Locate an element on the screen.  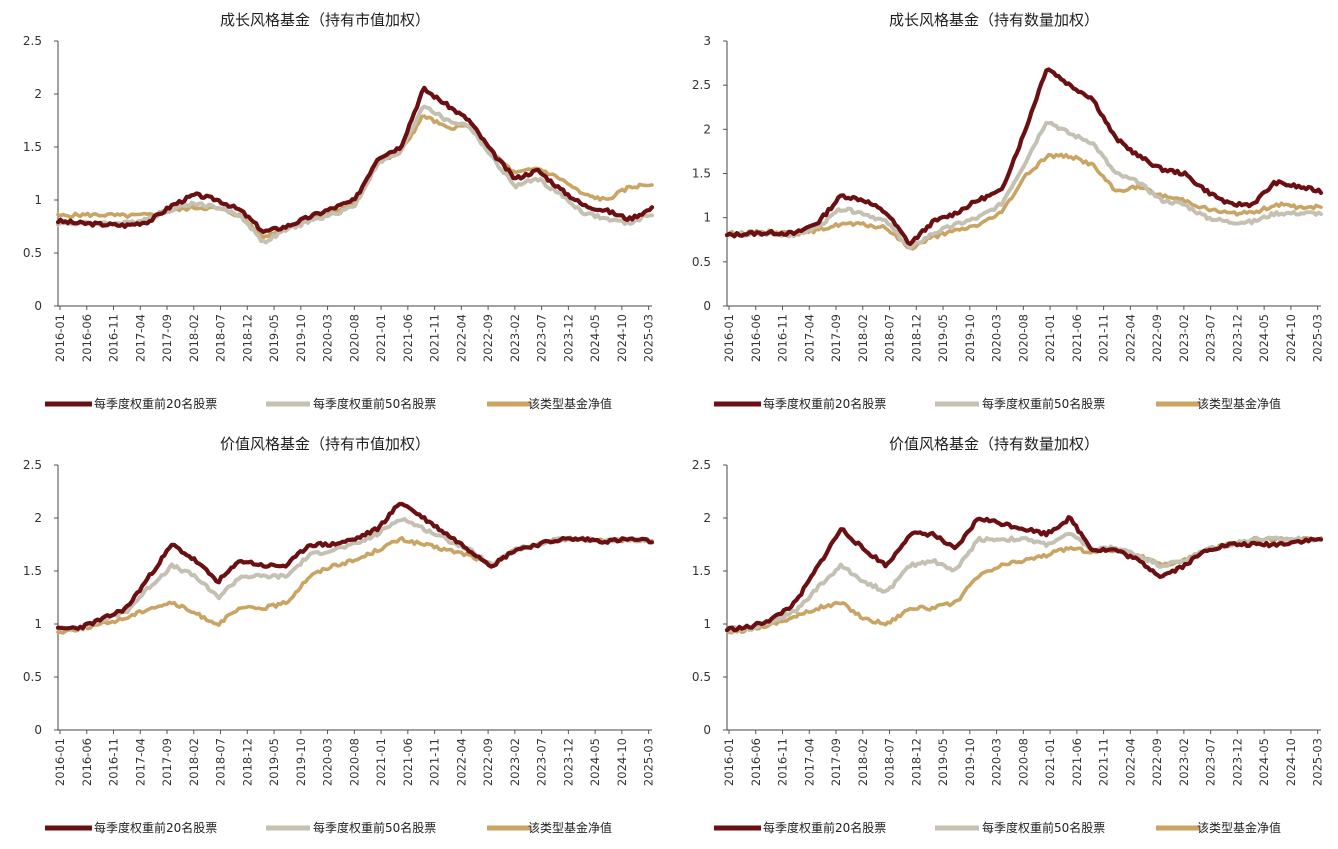
x-tick-label: 2016-06 is located at coordinates (87, 762).